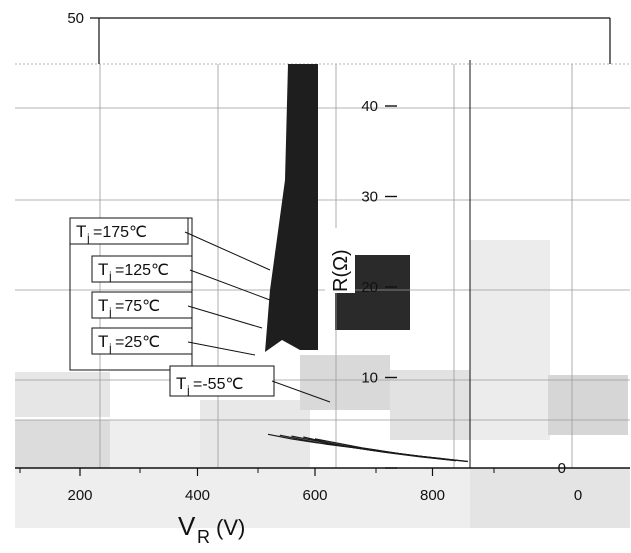 Image resolution: width=631 pixels, height=553 pixels. Describe the element at coordinates (432, 495) in the screenshot. I see `x-tick-label: 800` at that location.